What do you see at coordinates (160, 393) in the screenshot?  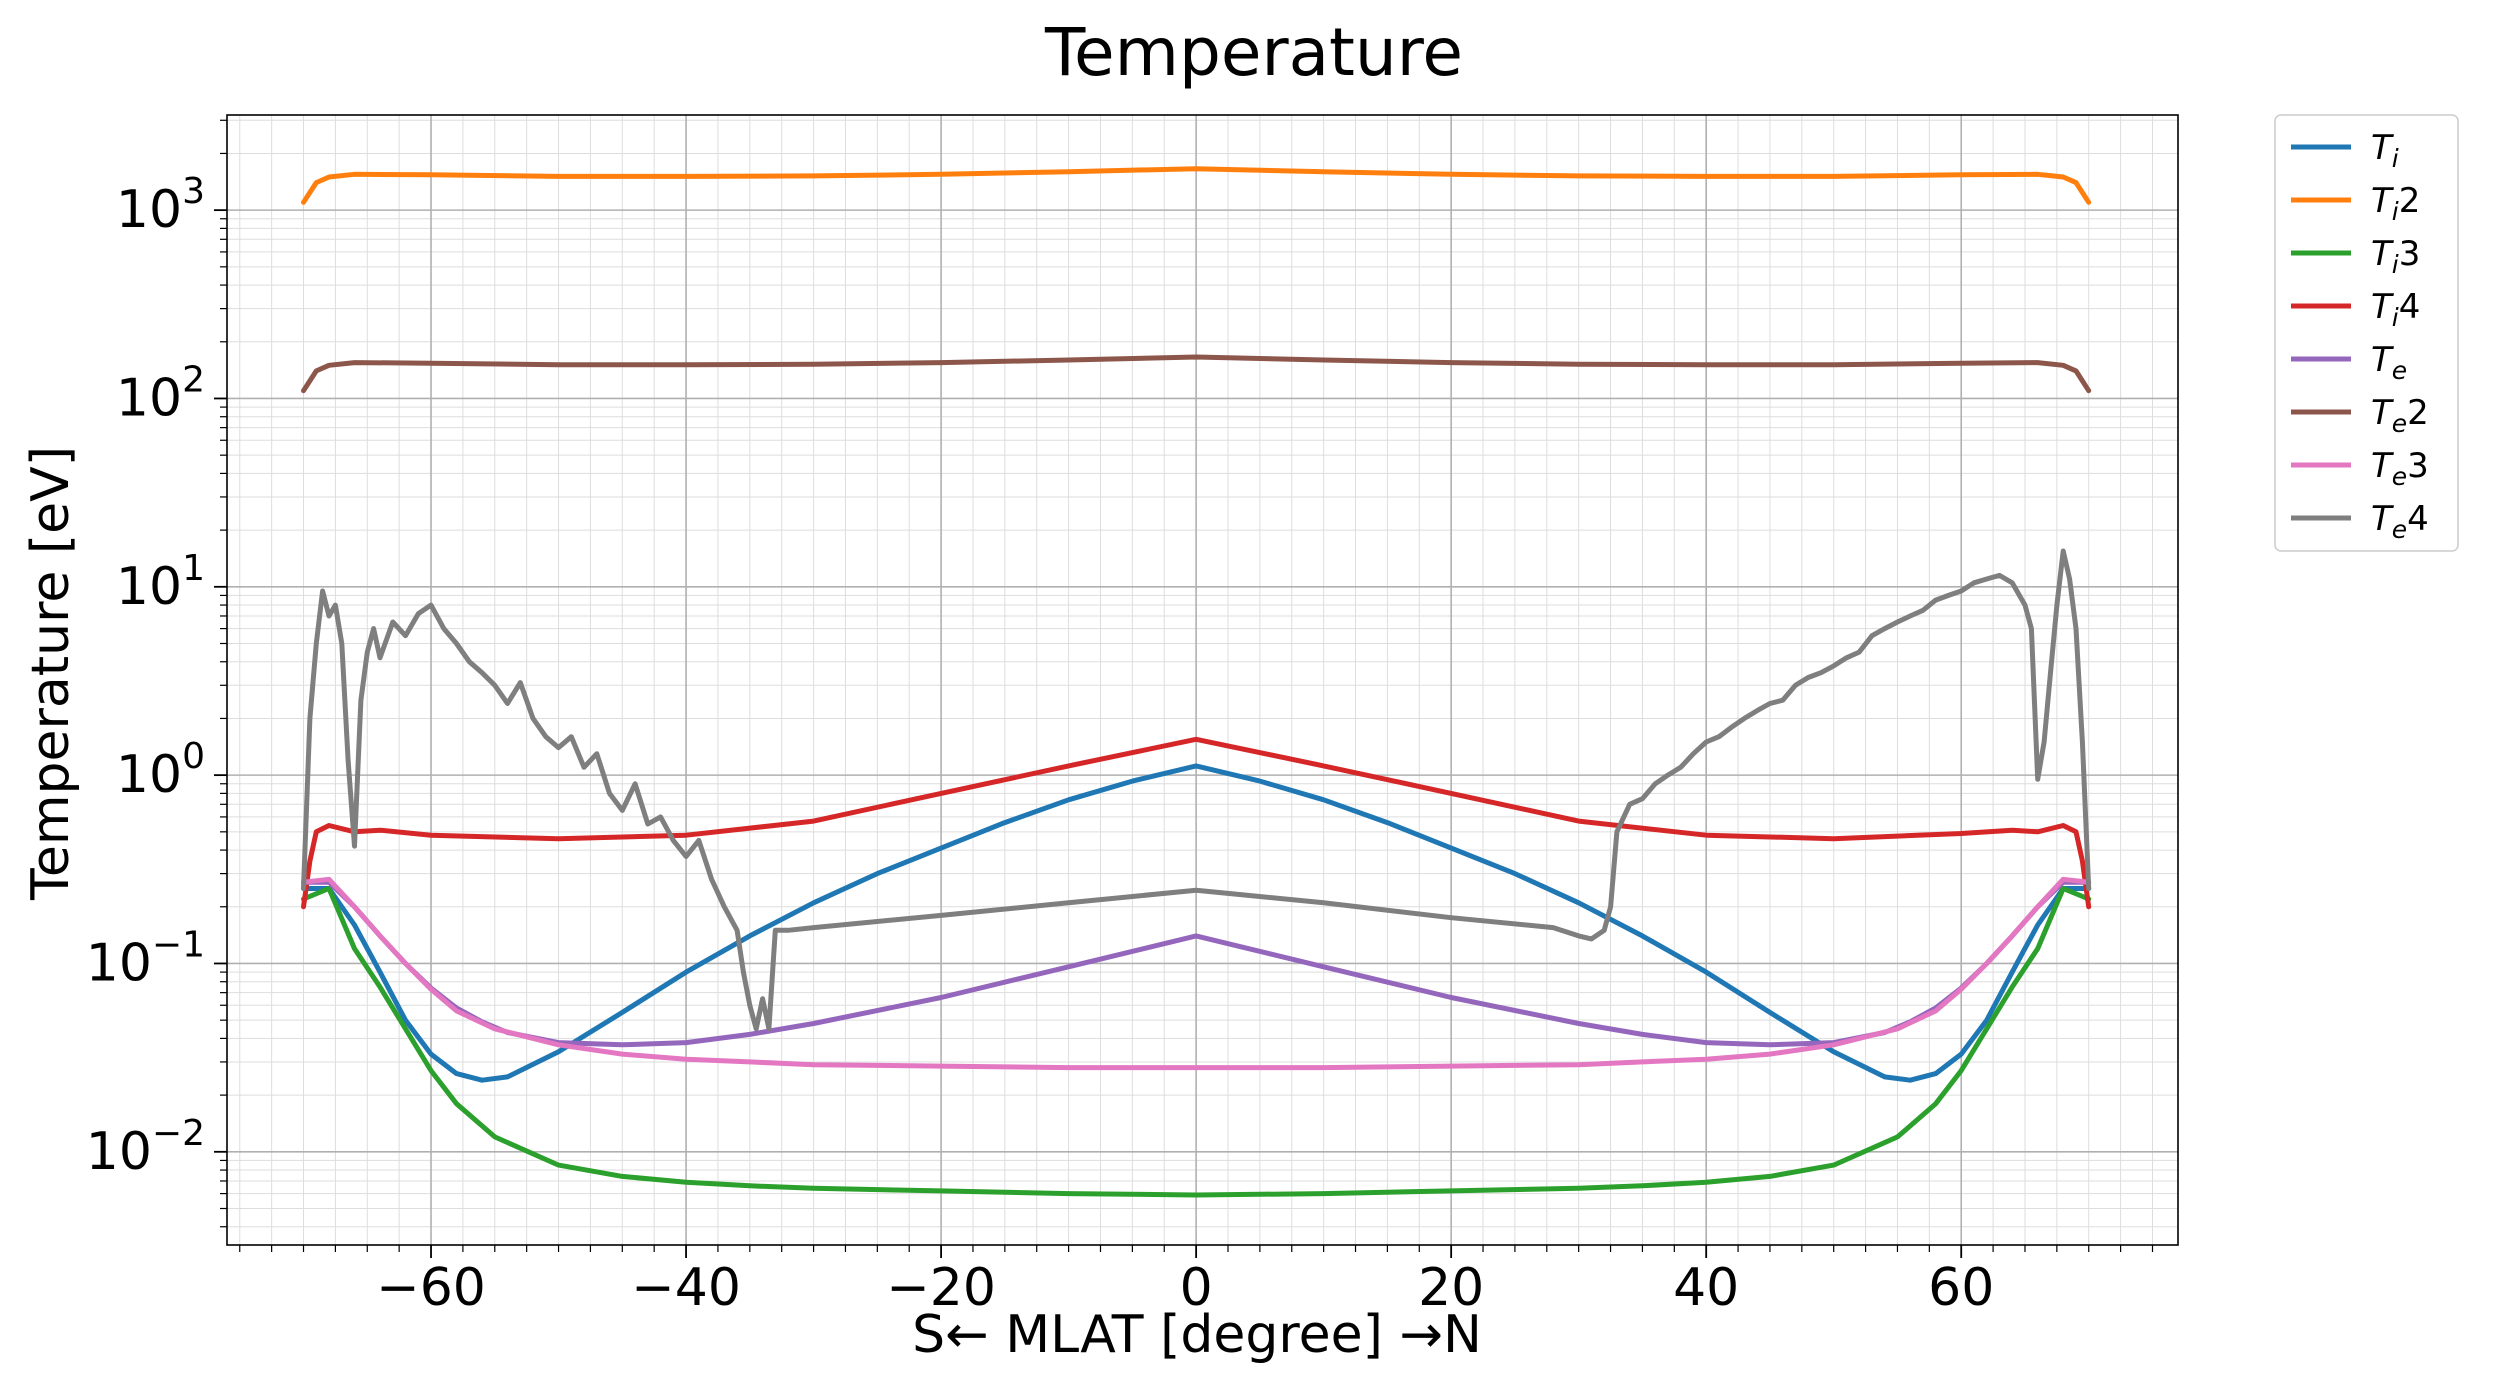 I see `y-tick-label: 10²` at bounding box center [160, 393].